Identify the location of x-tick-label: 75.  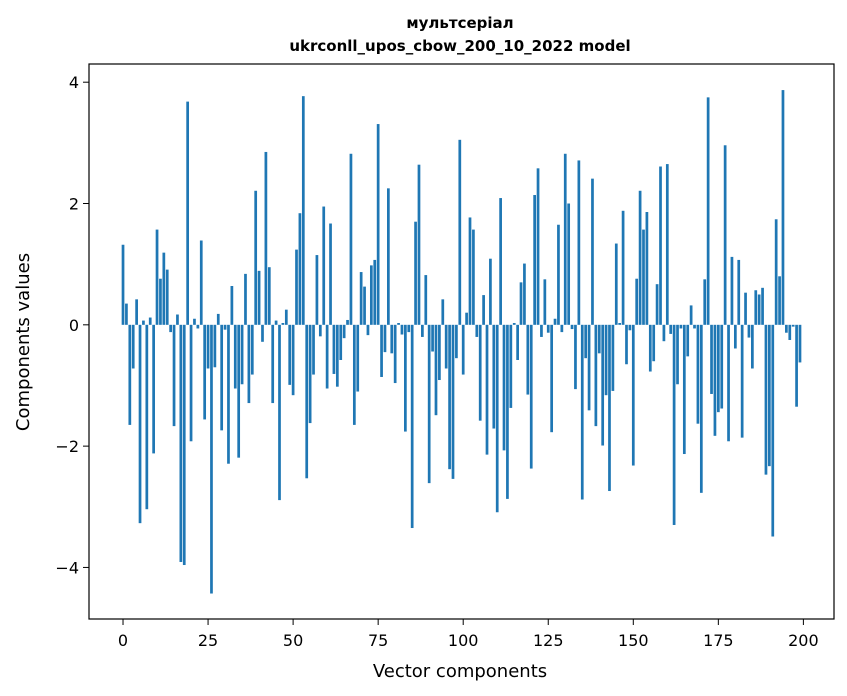
(378, 640).